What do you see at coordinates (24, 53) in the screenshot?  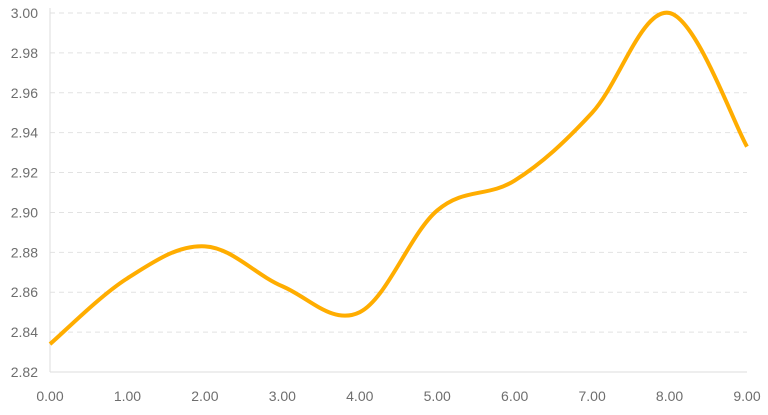 I see `y-tick-label: 2.98` at bounding box center [24, 53].